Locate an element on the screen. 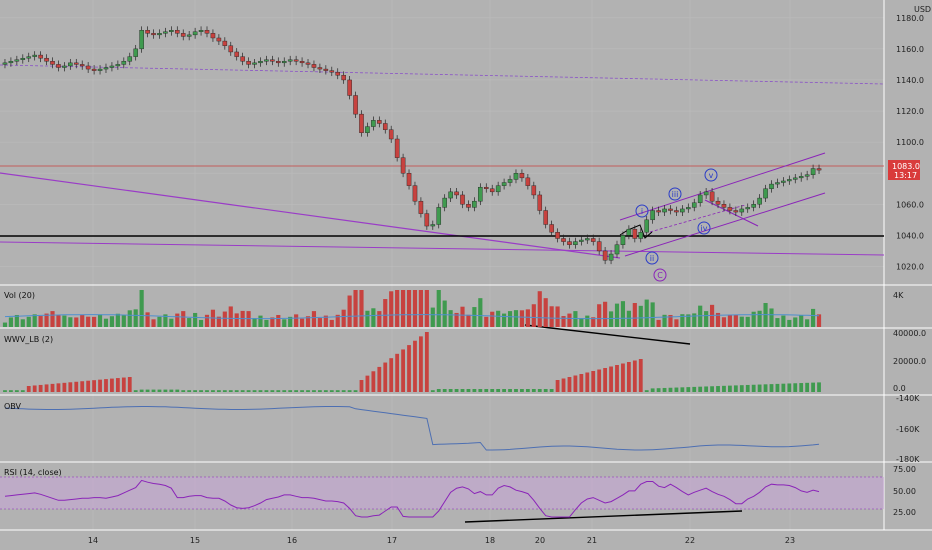 Image resolution: width=932 pixels, height=550 pixels. price-tick-label: 1020.0 is located at coordinates (910, 266).